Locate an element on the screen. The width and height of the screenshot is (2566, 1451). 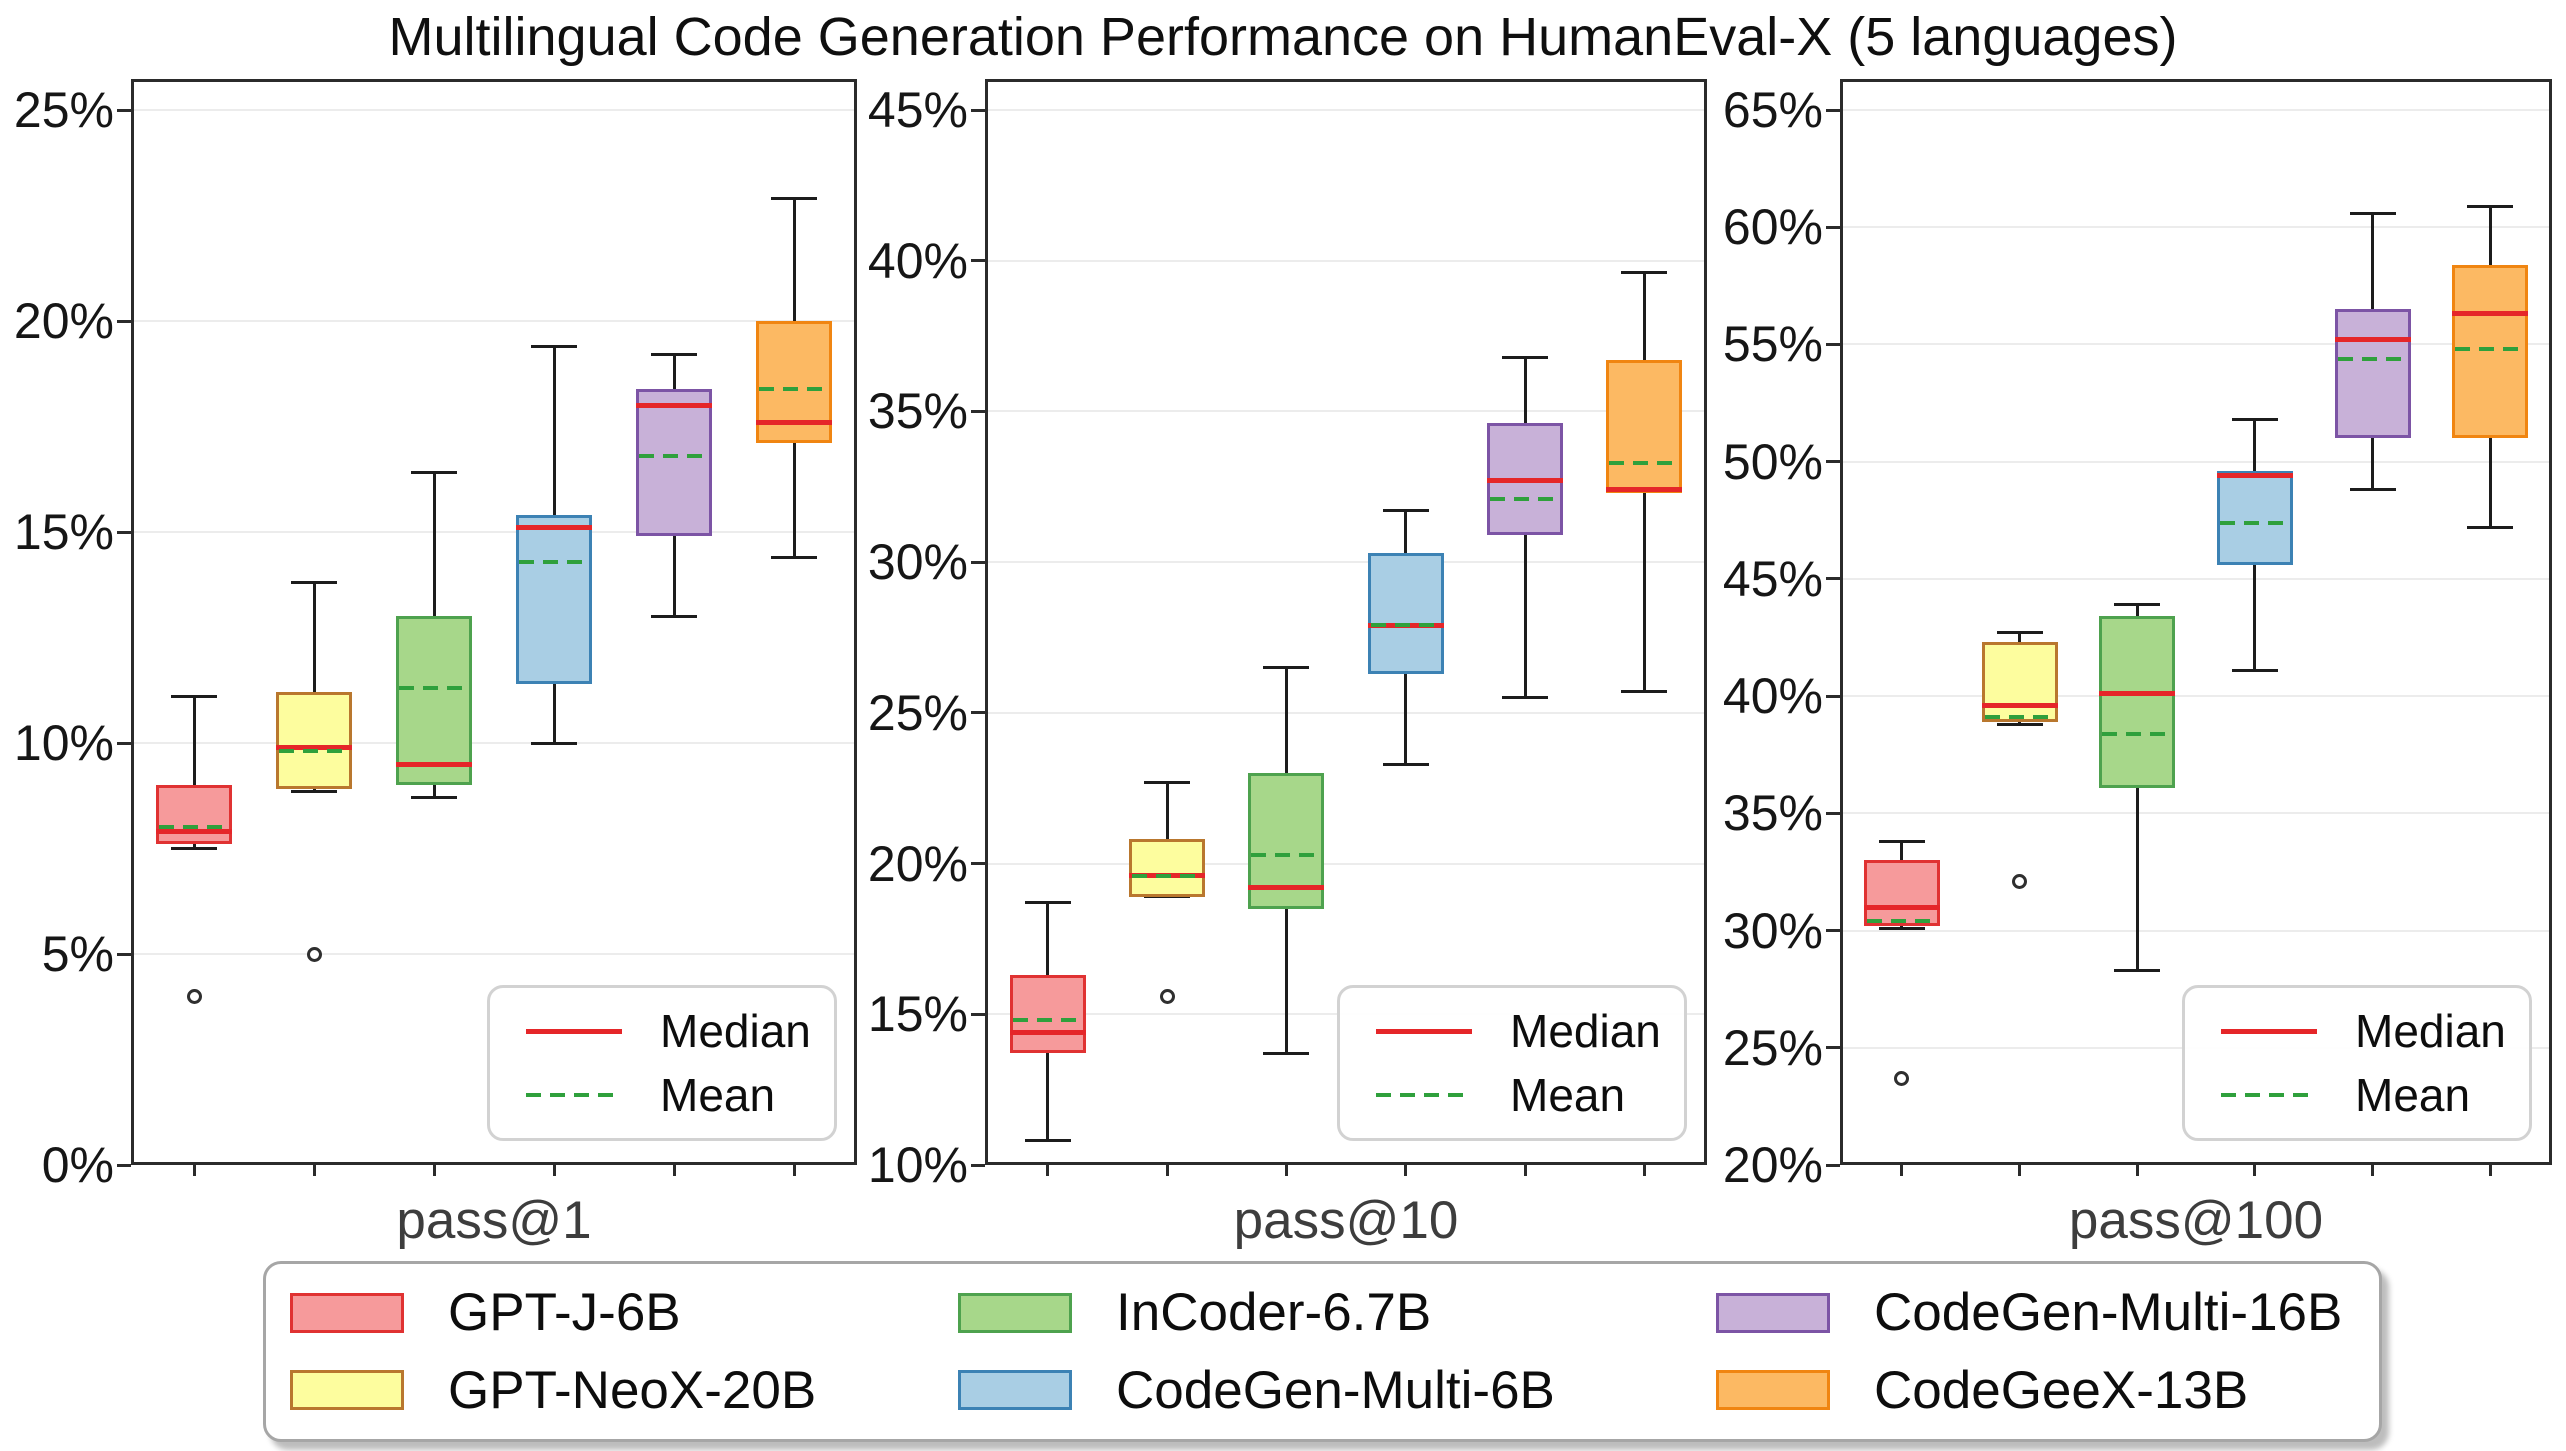
median-line-sample is located at coordinates (574, 1031).